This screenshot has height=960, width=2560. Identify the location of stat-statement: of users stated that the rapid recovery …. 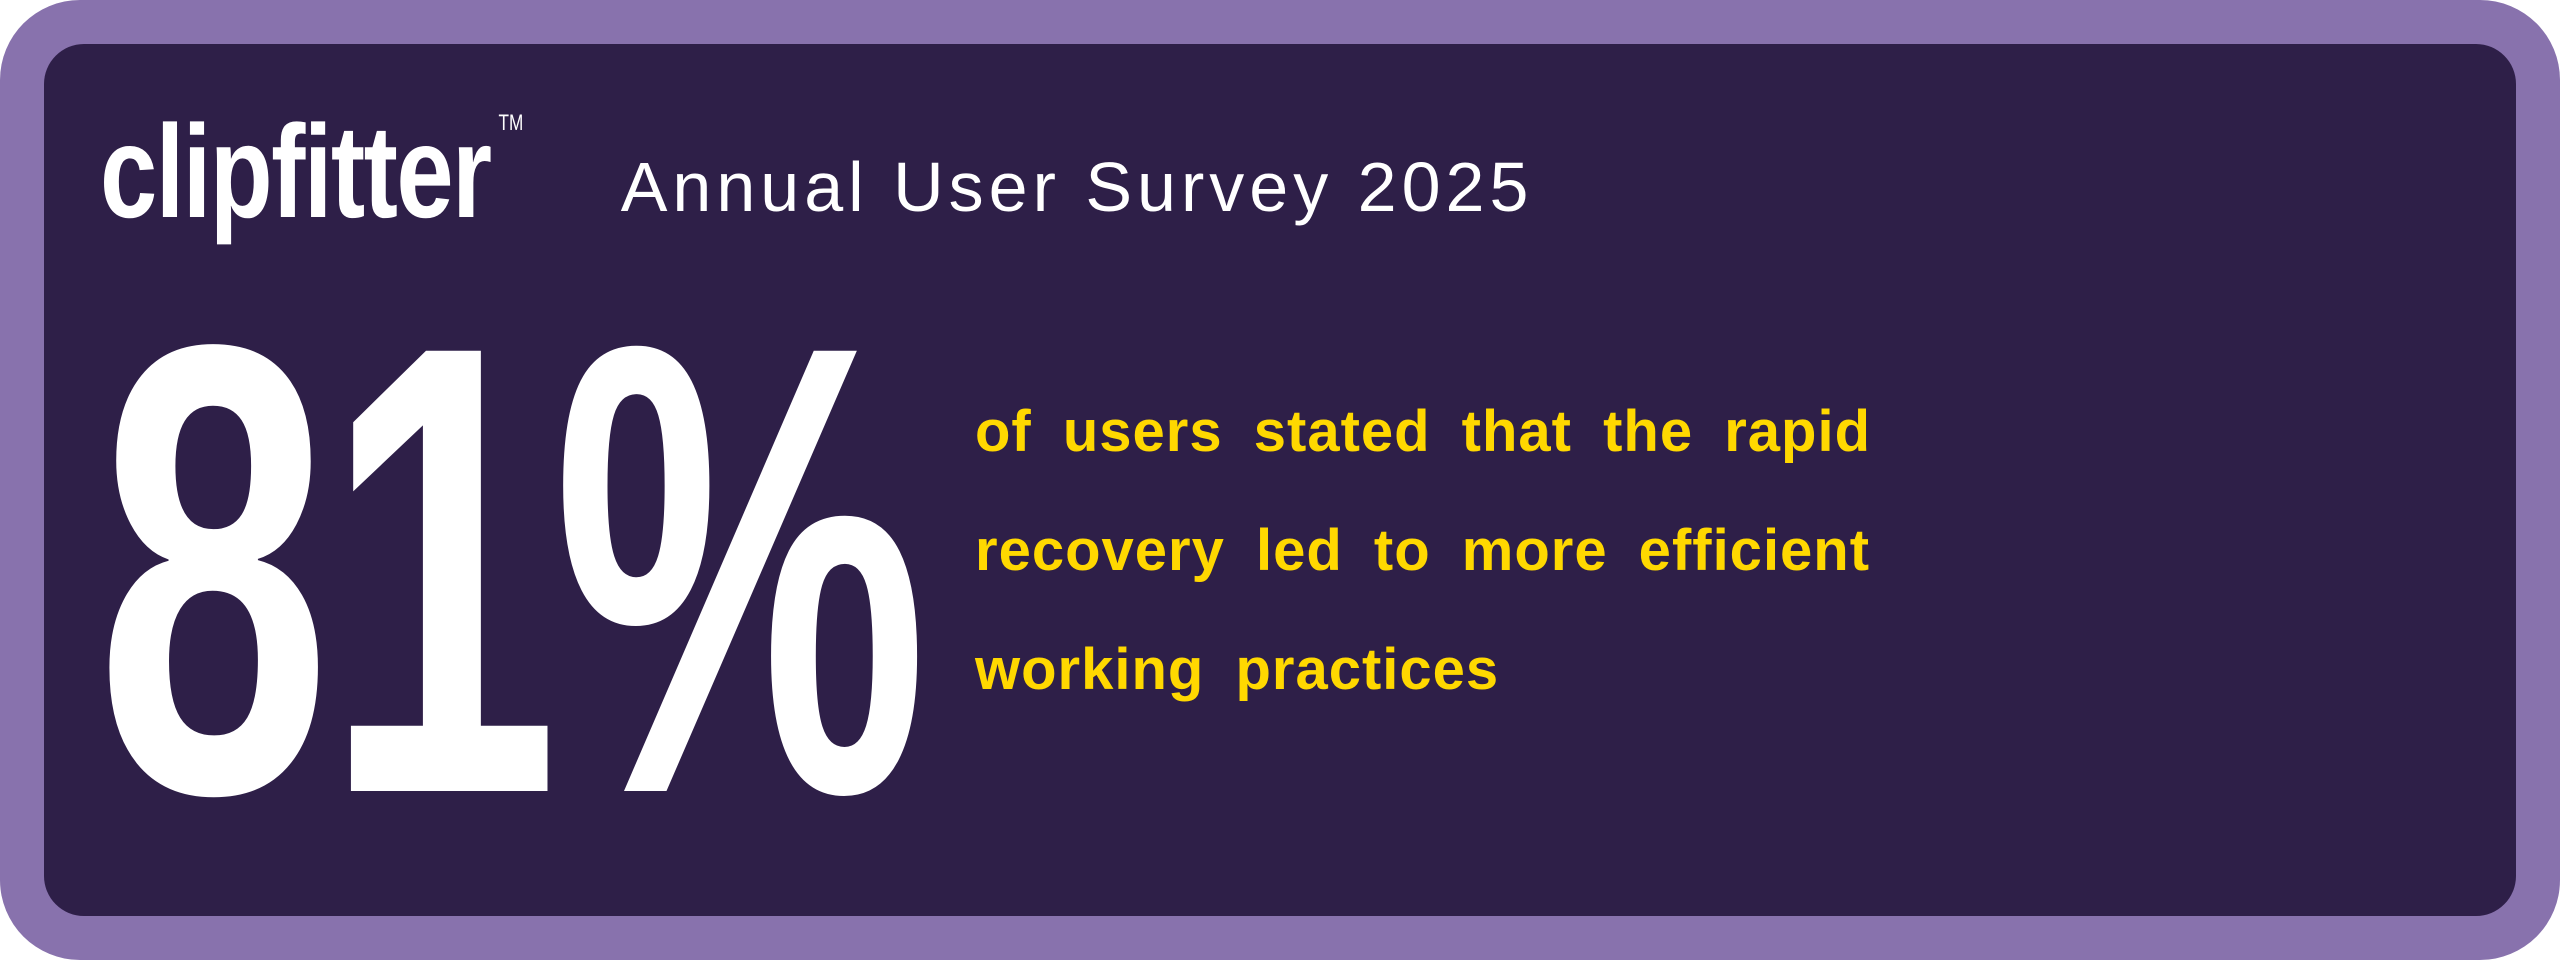
(1423, 550).